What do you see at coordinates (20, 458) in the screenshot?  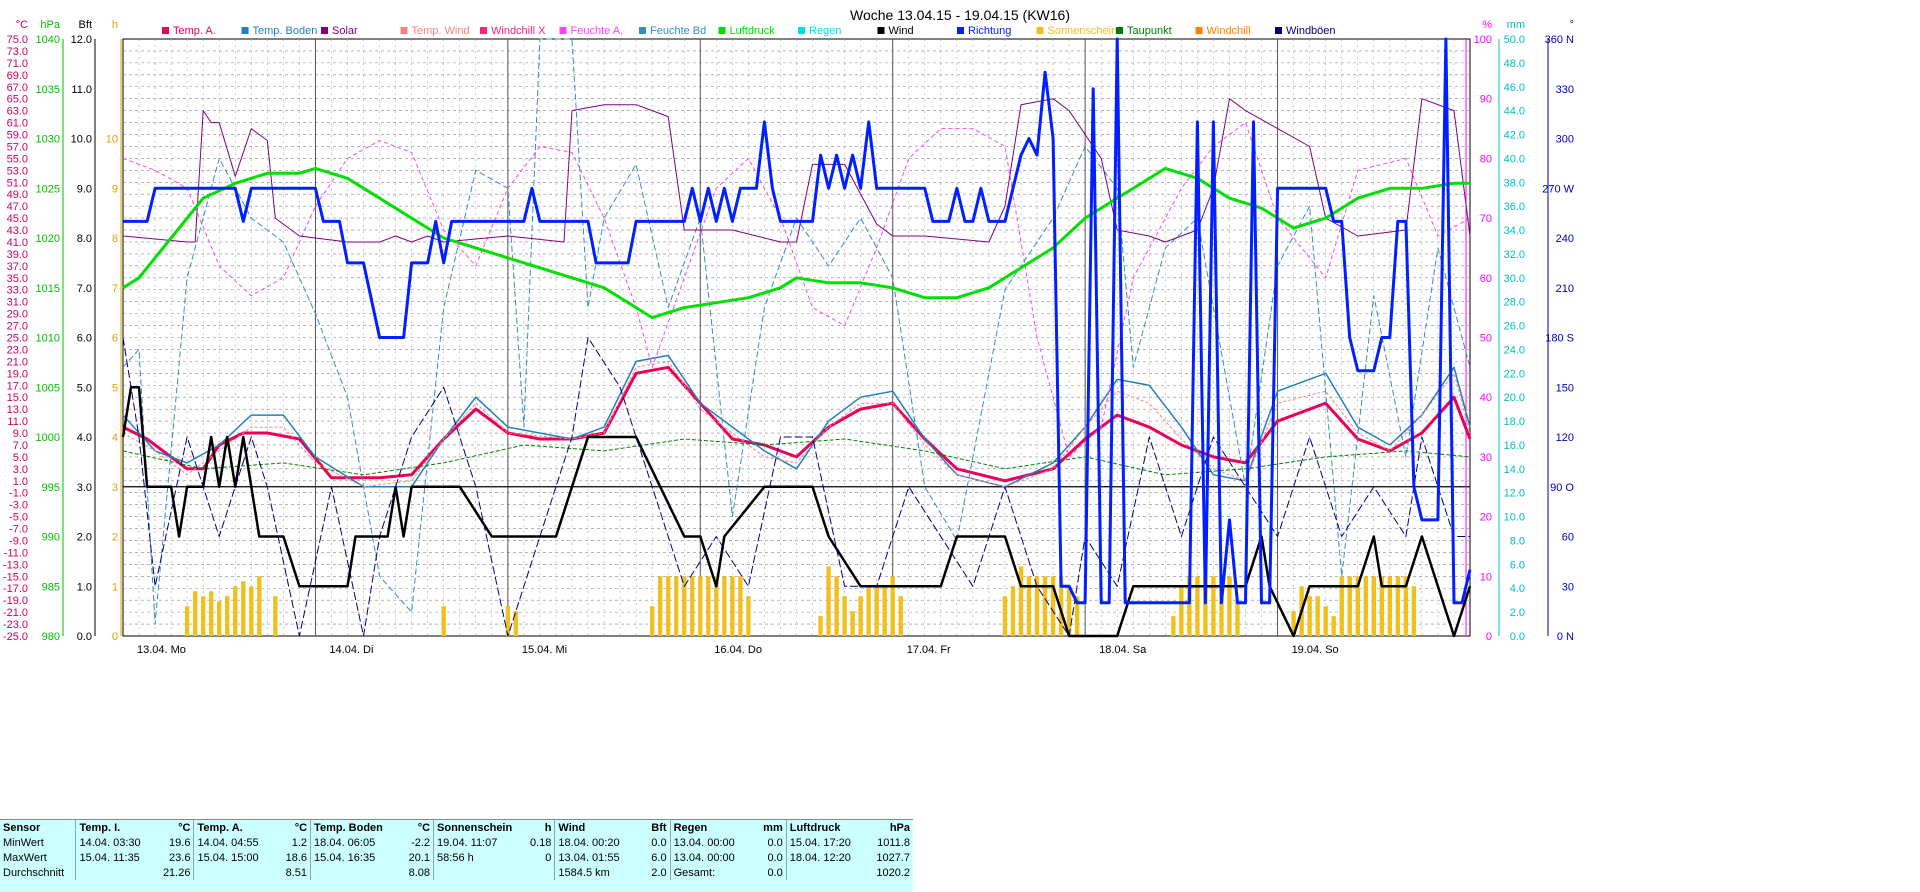 I see `axis-tick-label: 5.0` at bounding box center [20, 458].